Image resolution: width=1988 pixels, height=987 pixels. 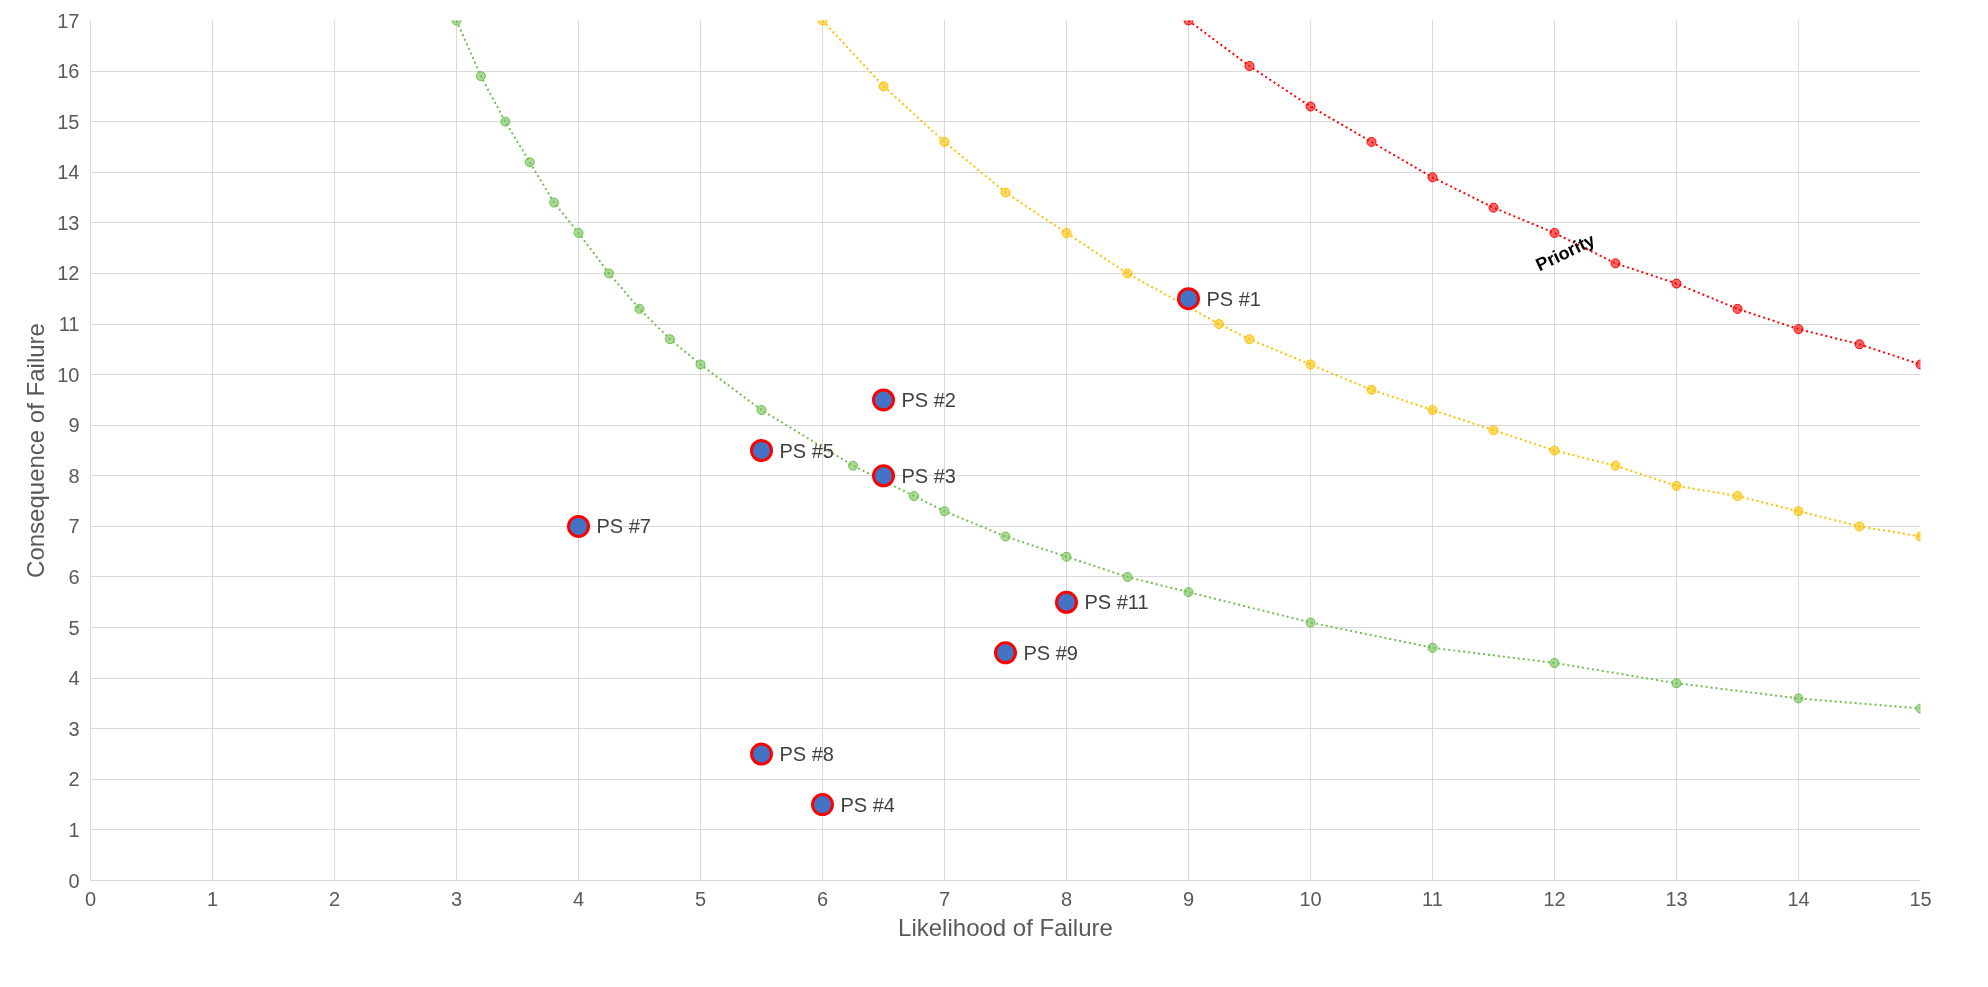 What do you see at coordinates (578, 898) in the screenshot?
I see `x-tick-label: 4` at bounding box center [578, 898].